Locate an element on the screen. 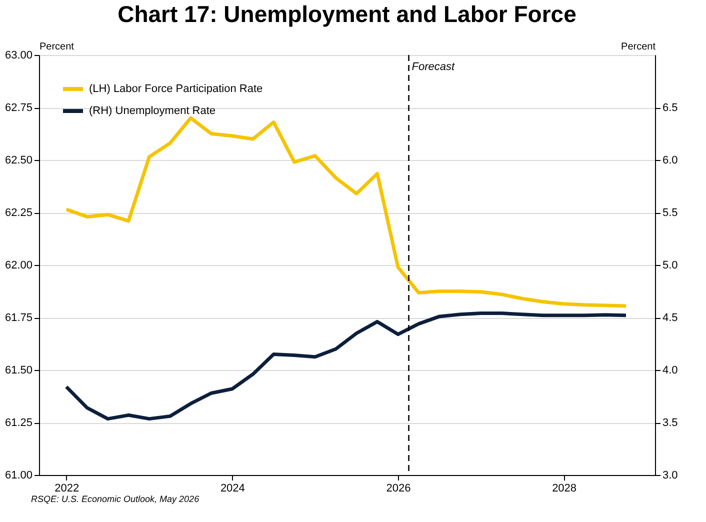 This screenshot has width=706, height=522. y2-tick-label: 5.0 is located at coordinates (670, 266).